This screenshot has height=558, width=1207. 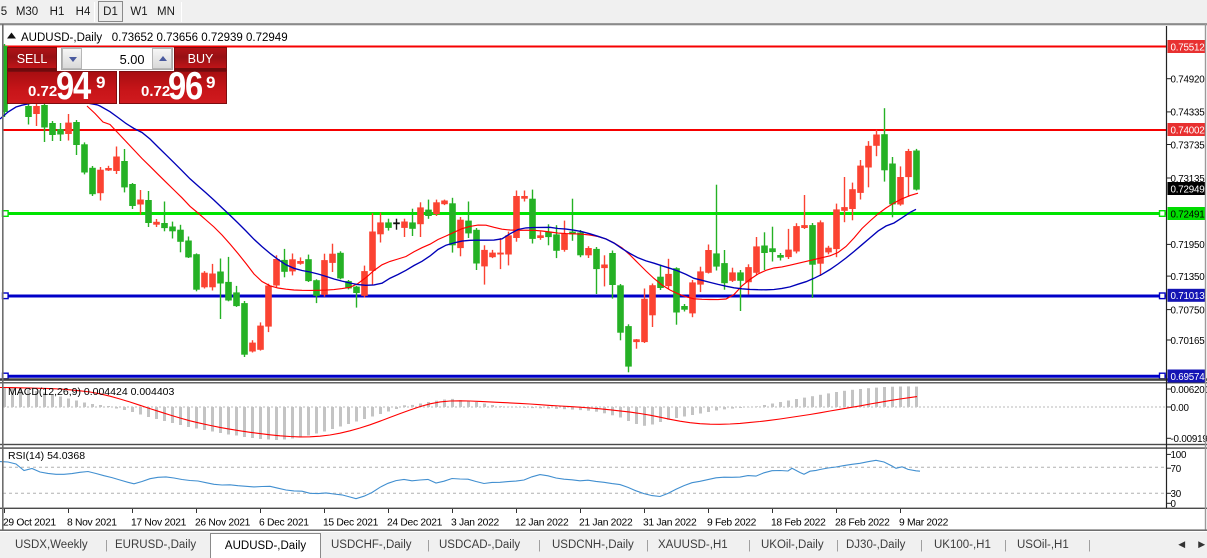 What do you see at coordinates (1188, 277) in the screenshot?
I see `svg-text: 0.71350` at bounding box center [1188, 277].